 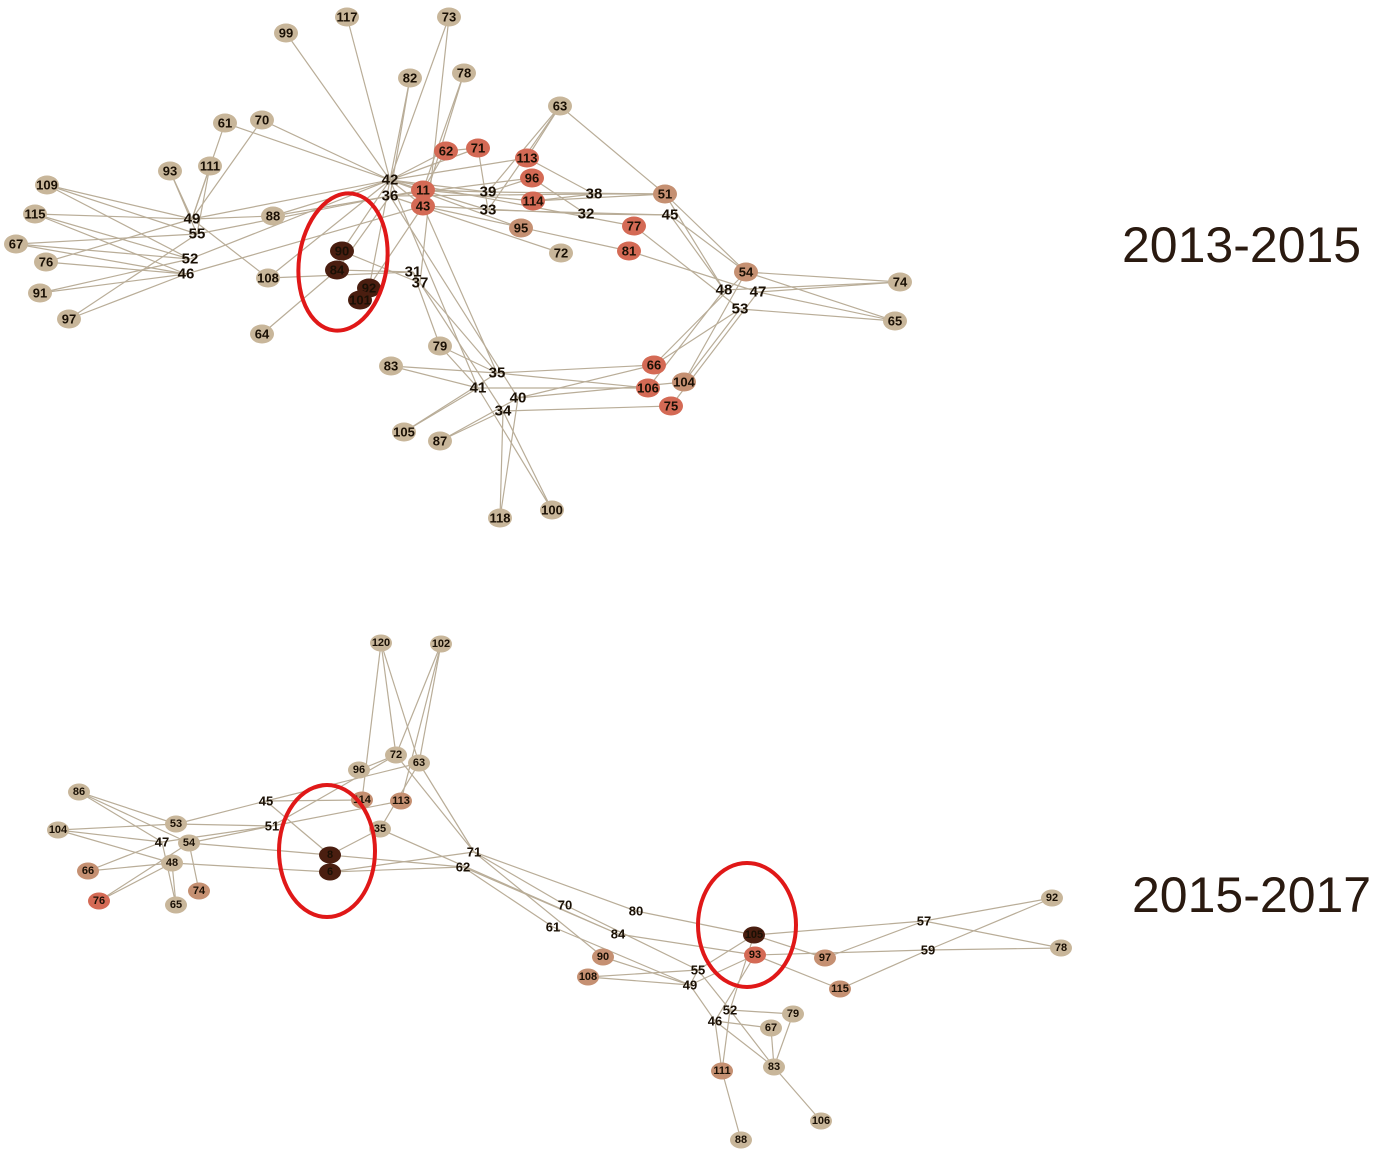 I want to click on highlight-ellipse, so click(x=343, y=262).